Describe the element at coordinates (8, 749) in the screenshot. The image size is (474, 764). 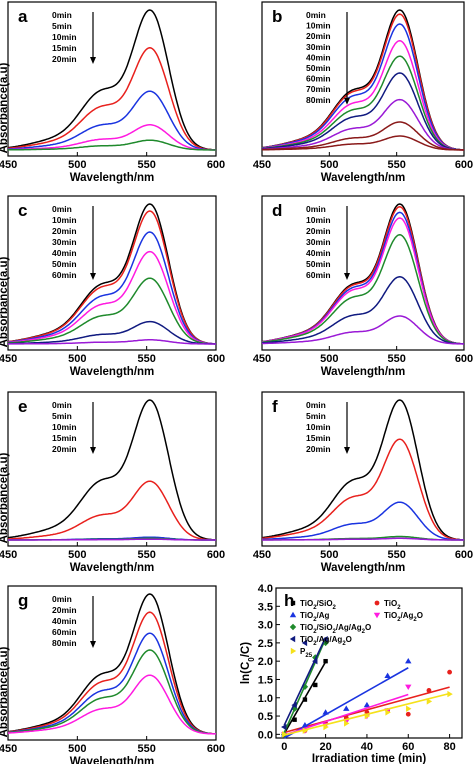
I see `x-tick-label: 450` at that location.